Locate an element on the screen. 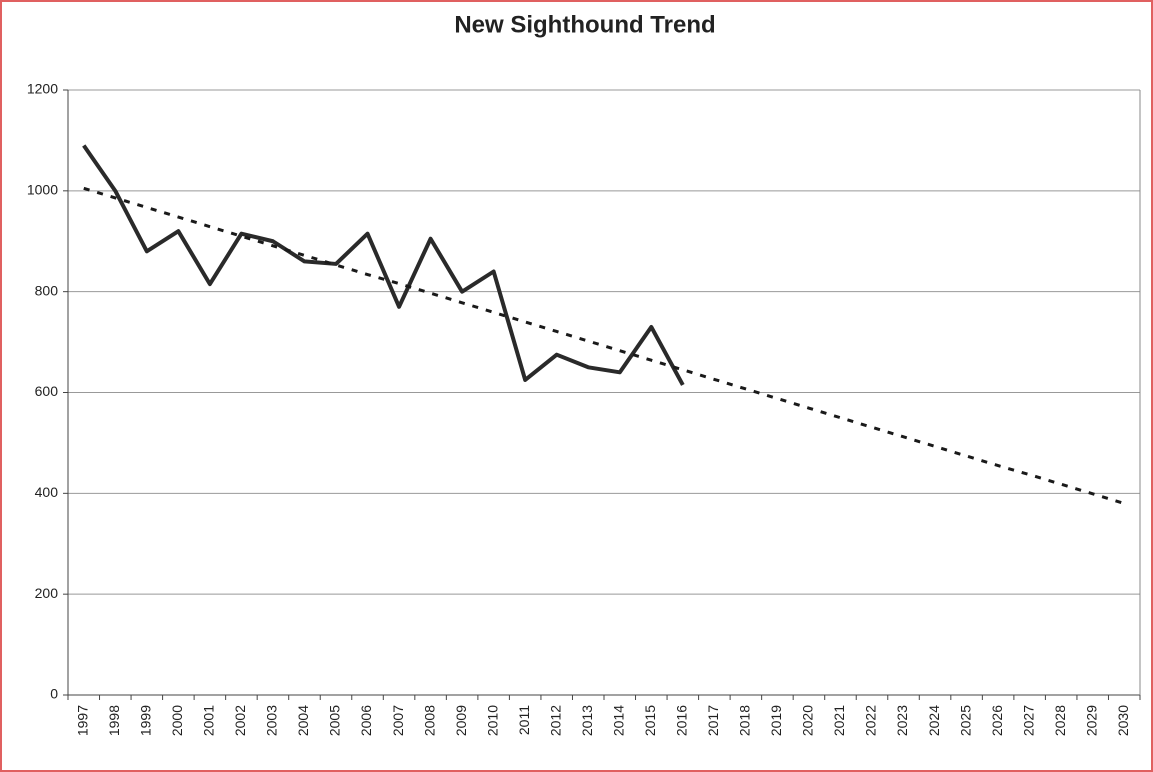 This screenshot has width=1153, height=772. chart-title: New Sighthound Trend is located at coordinates (584, 24).